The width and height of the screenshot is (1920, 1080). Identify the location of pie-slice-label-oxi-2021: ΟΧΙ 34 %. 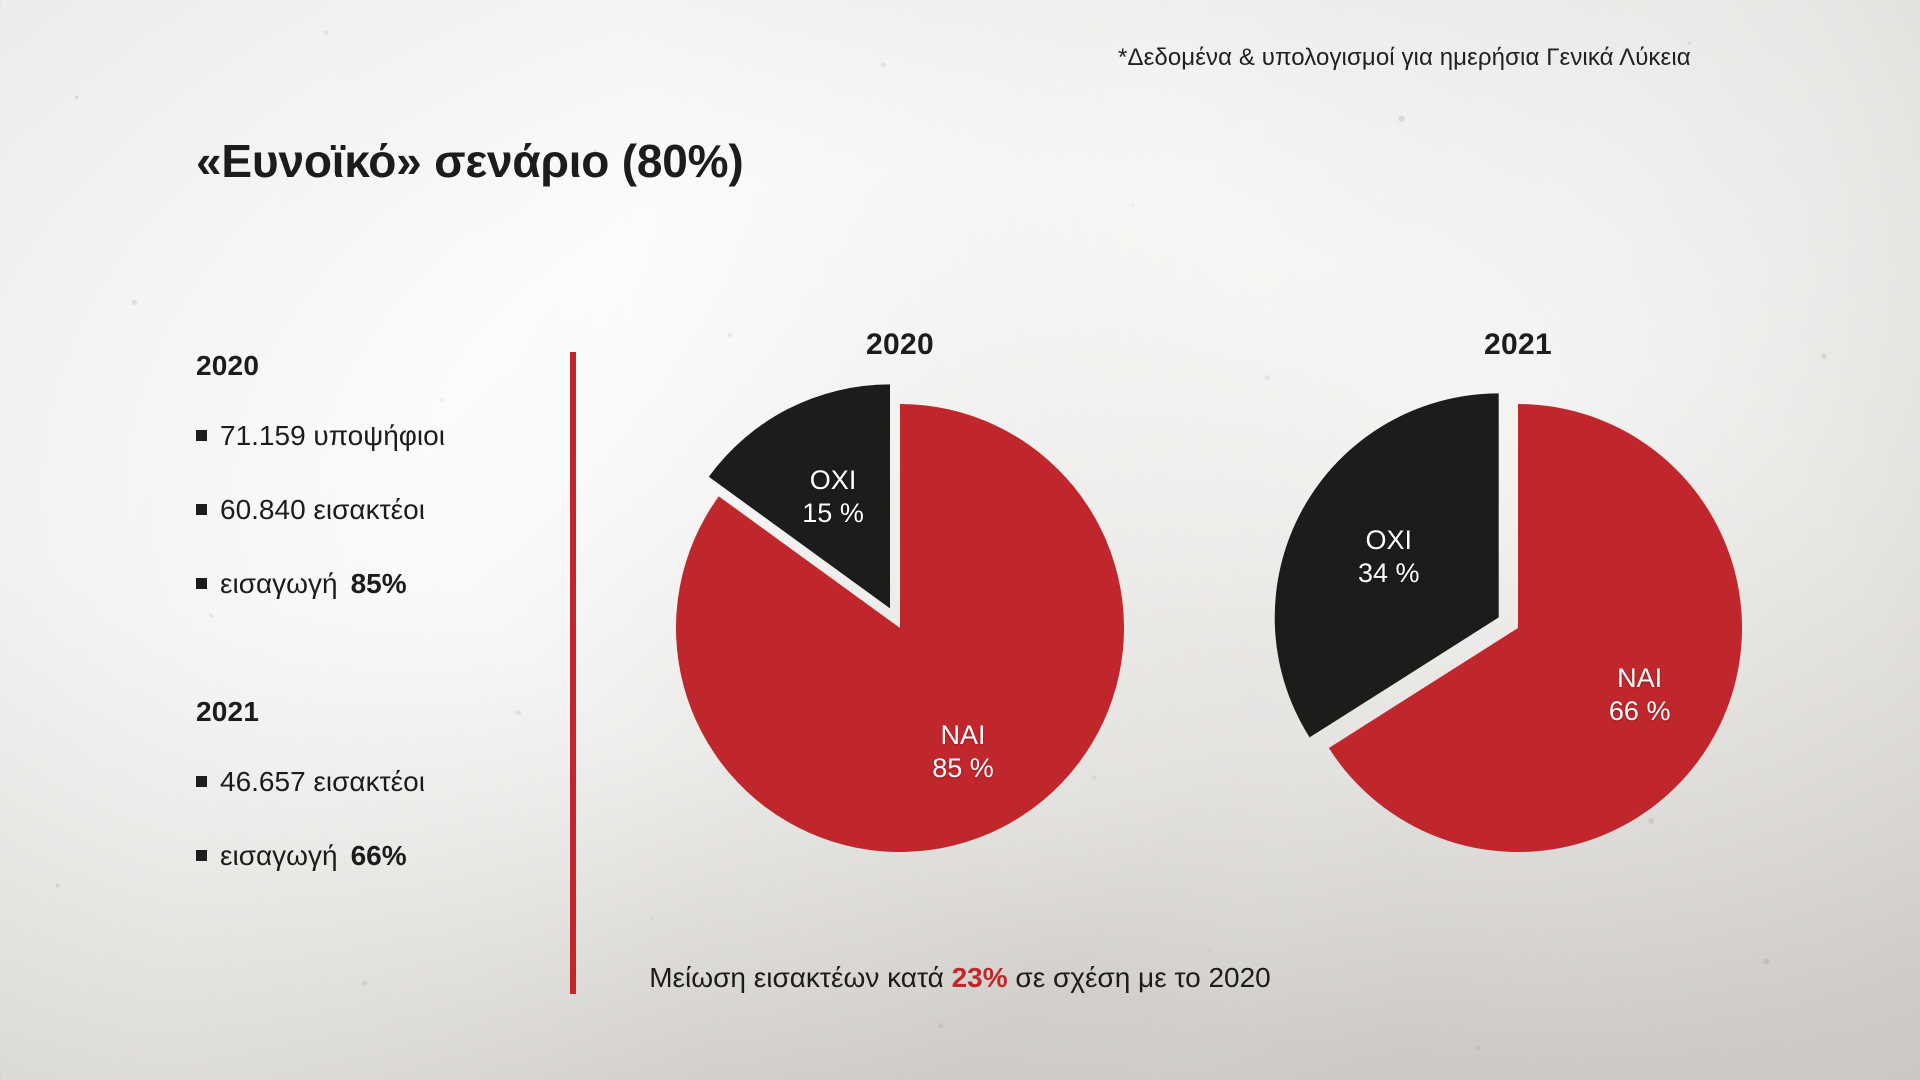
(1389, 557).